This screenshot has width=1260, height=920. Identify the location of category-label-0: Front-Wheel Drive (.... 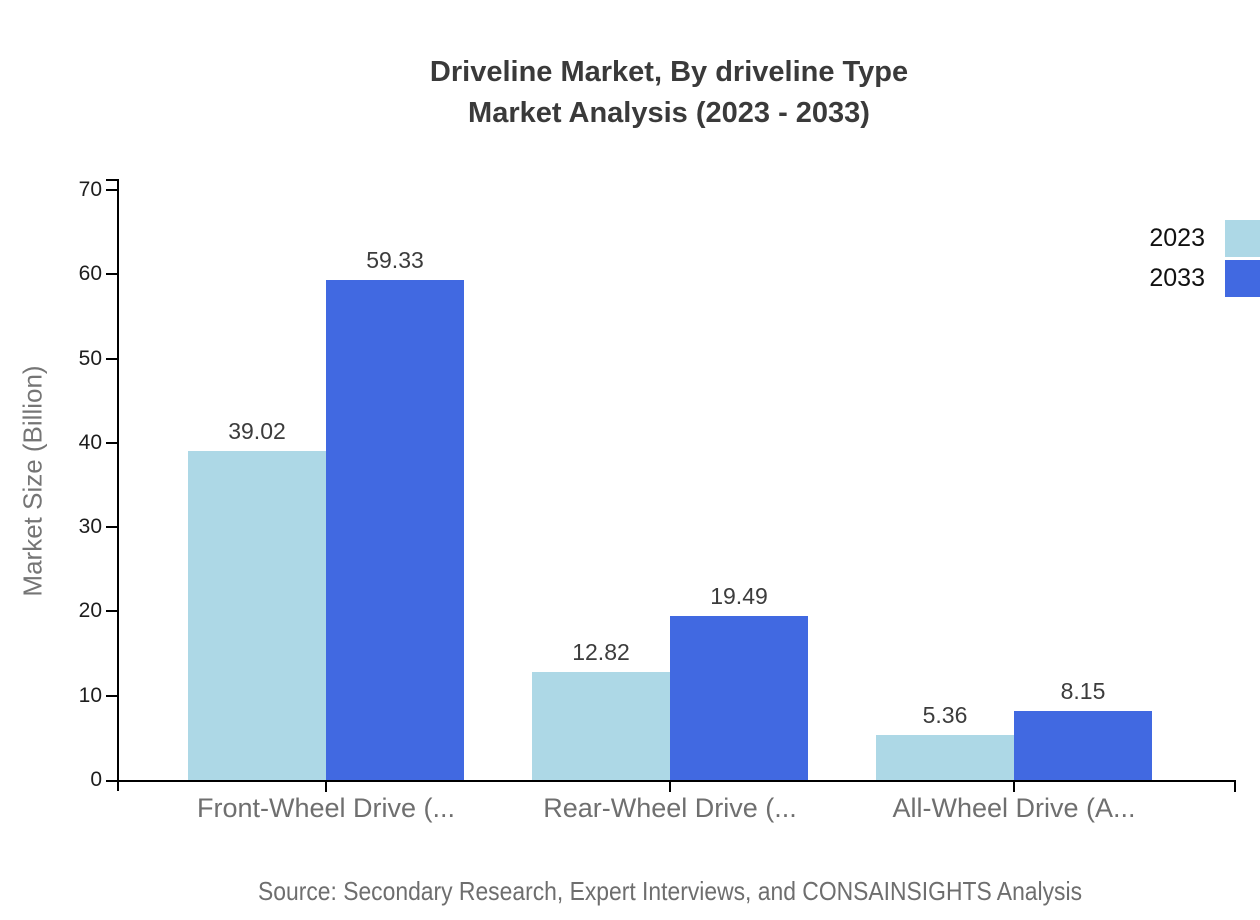
(326, 808).